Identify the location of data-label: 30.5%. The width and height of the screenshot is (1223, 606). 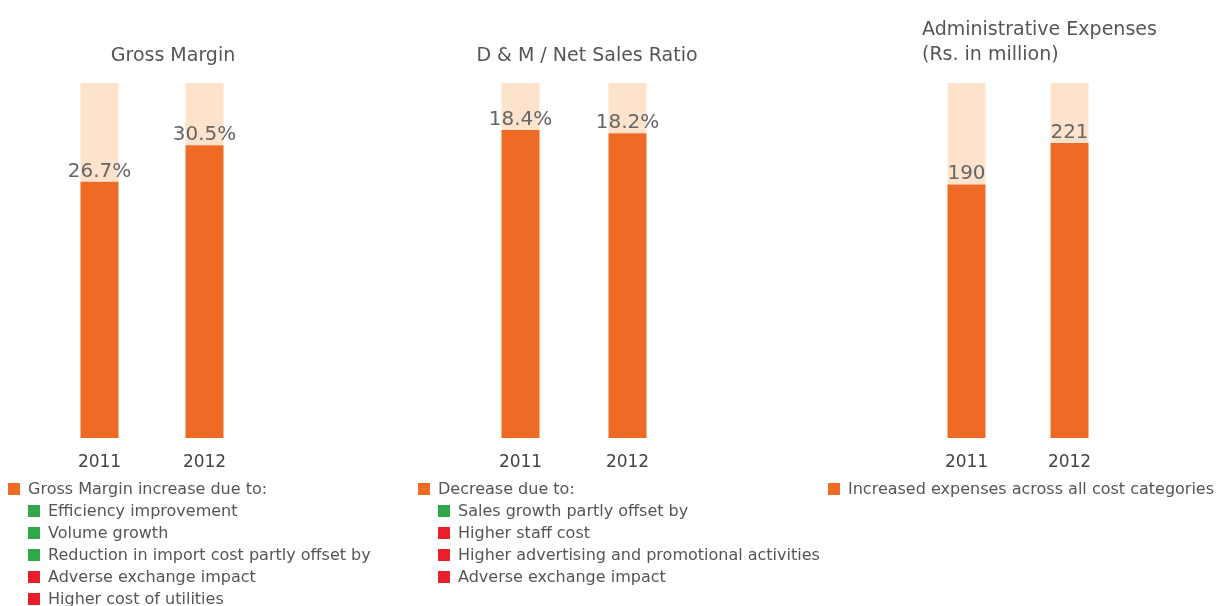
(204, 133).